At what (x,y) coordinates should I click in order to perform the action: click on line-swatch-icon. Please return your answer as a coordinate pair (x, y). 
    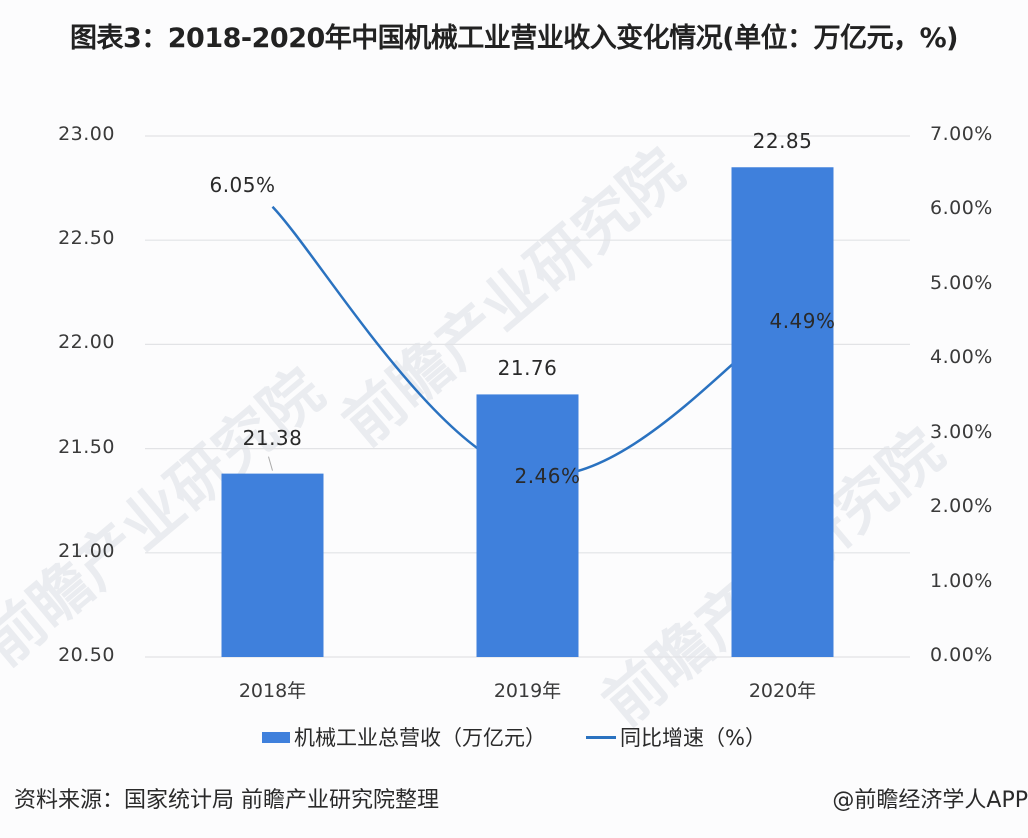
    Looking at the image, I should click on (601, 737).